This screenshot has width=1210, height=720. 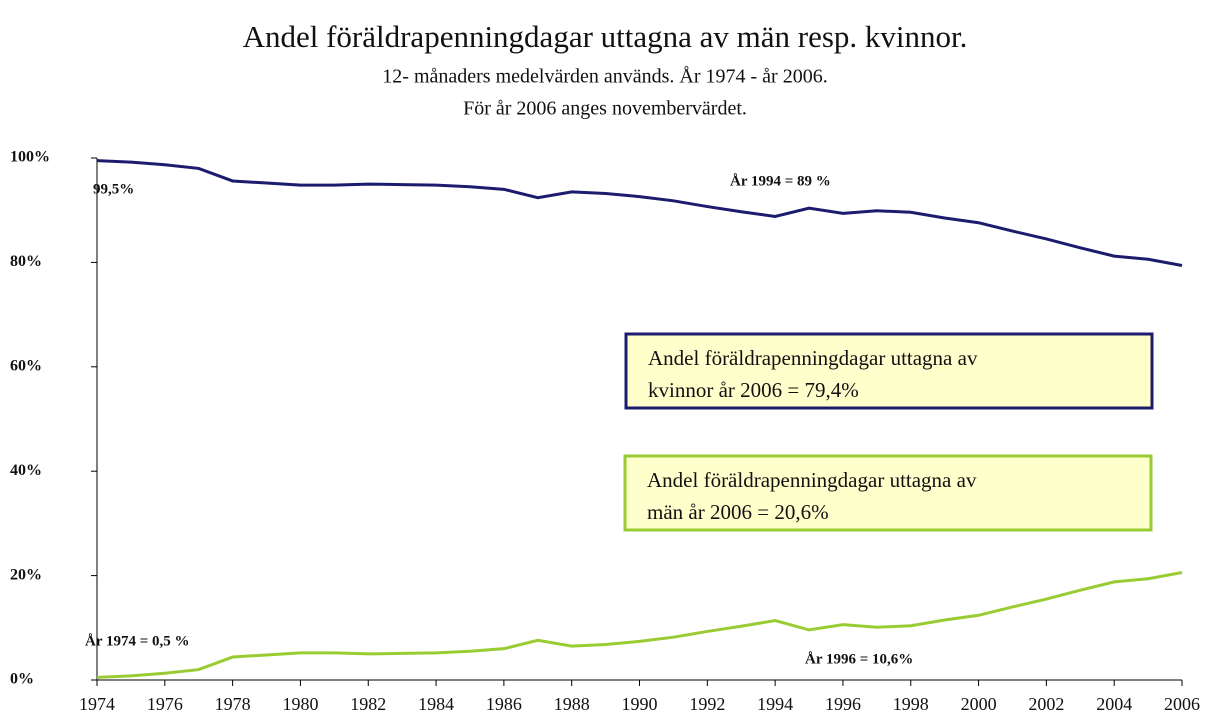 I want to click on x-tick-label: 1986, so click(x=504, y=704).